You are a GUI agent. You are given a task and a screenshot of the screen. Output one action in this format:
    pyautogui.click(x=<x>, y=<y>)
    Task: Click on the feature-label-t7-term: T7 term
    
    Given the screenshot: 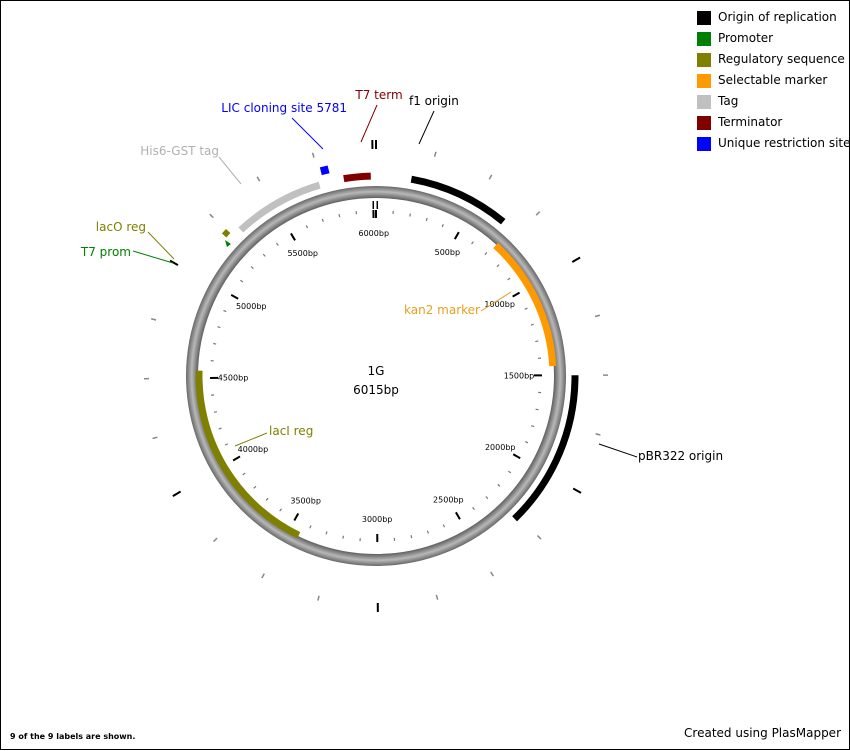 What is the action you would take?
    pyautogui.click(x=378, y=95)
    